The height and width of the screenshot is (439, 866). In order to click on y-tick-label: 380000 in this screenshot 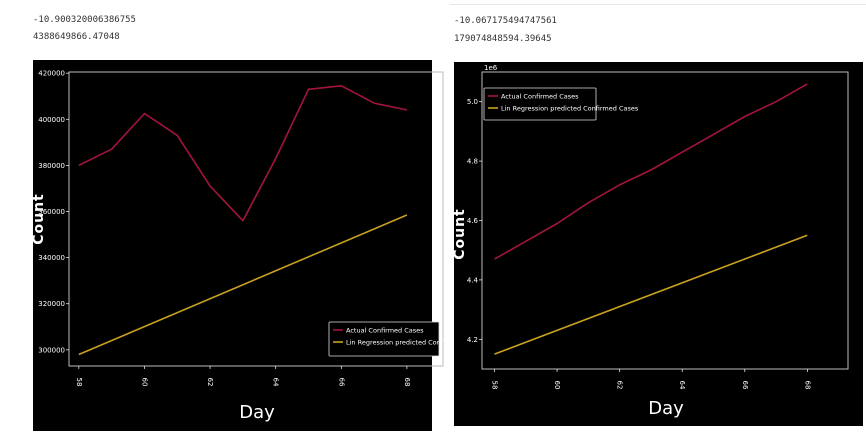, I will do `click(51, 166)`.